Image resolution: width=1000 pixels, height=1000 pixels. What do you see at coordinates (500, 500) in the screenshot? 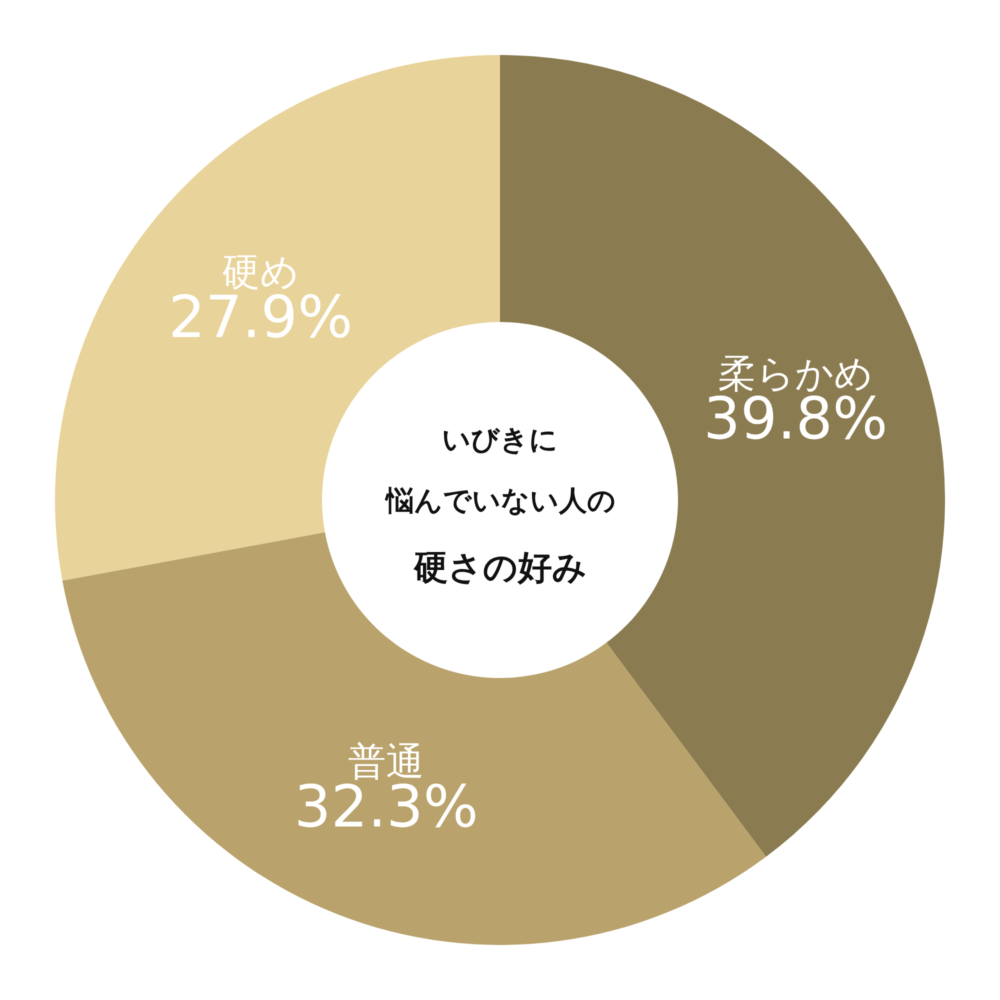
I see `text: 悩んでいない人の` at bounding box center [500, 500].